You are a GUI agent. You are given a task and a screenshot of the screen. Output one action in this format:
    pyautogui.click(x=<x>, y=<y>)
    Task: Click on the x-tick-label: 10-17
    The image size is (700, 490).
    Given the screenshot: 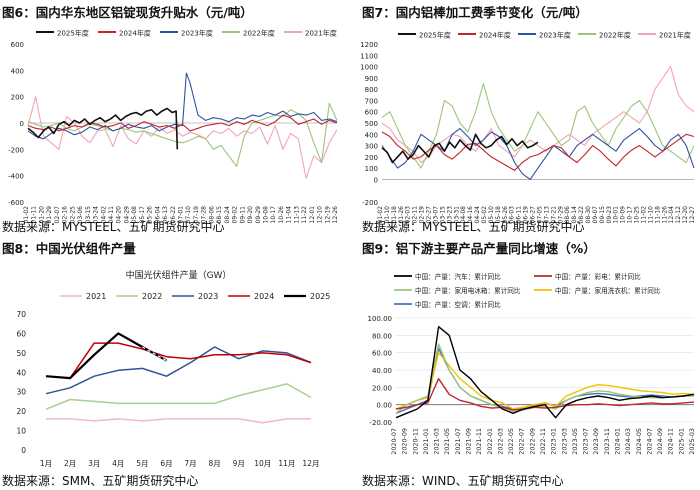 What is the action you would take?
    pyautogui.click(x=630, y=215)
    